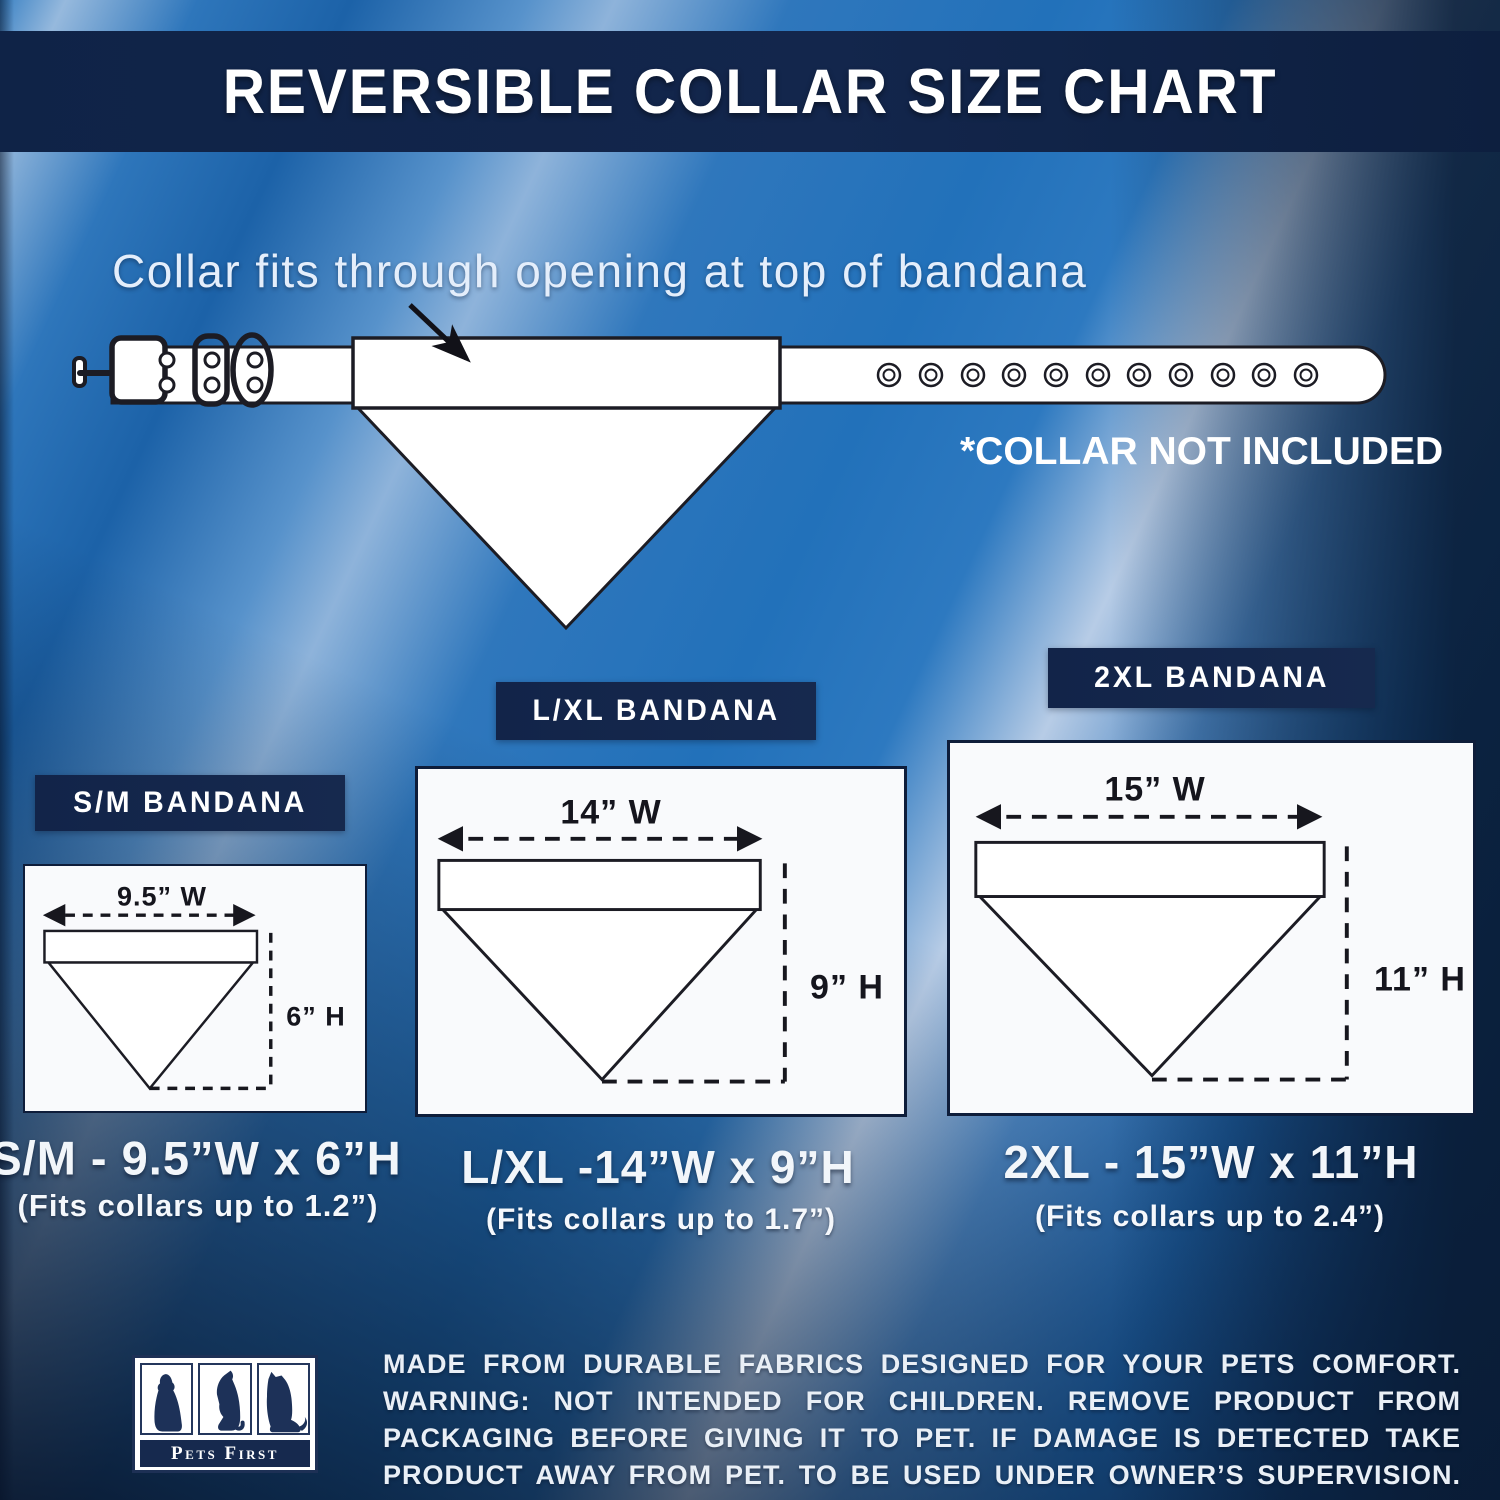  Describe the element at coordinates (439, 333) in the screenshot. I see `pointer-arrow-icon` at that location.